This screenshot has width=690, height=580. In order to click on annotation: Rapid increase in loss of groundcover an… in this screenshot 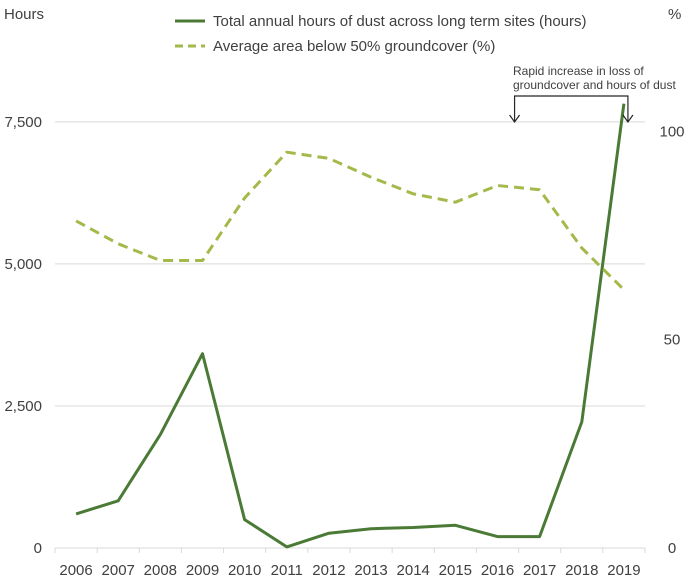, I will do `click(592, 94)`.